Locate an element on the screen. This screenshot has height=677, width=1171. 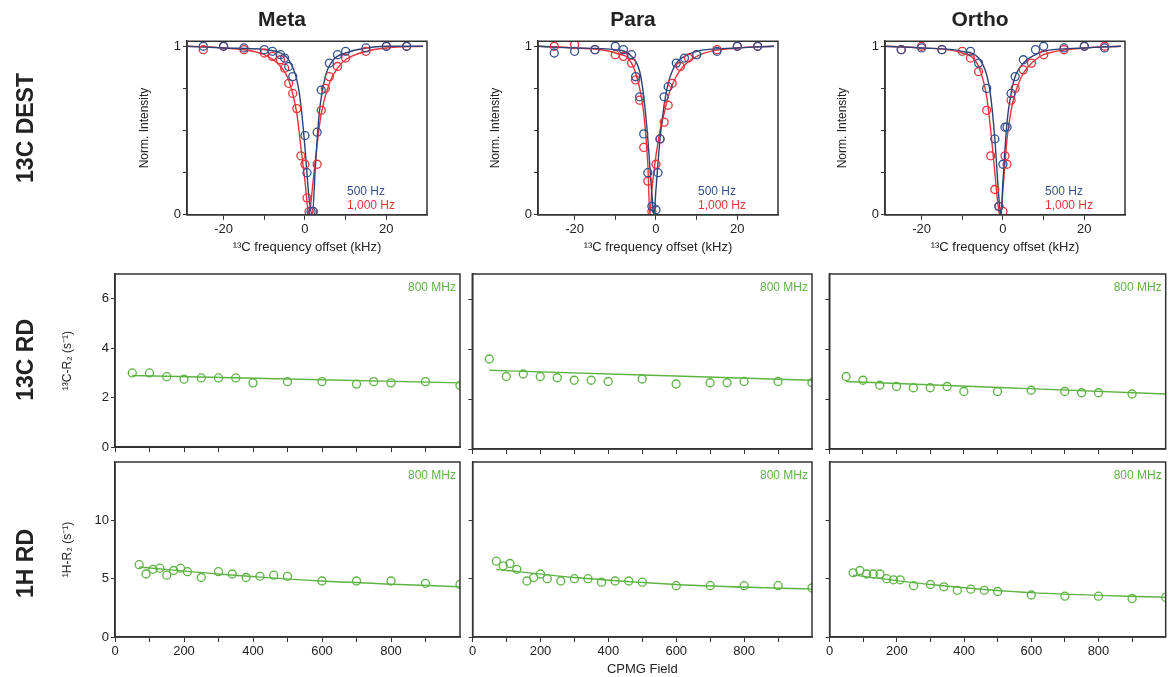
chart-title: Meta is located at coordinates (282, 19).